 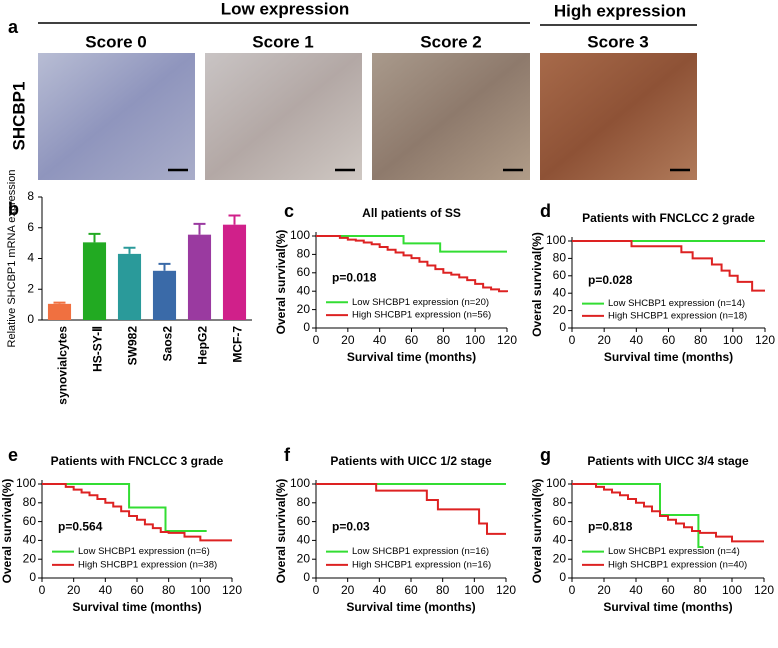 What do you see at coordinates (610, 526) in the screenshot?
I see `annotation: p=0.818` at bounding box center [610, 526].